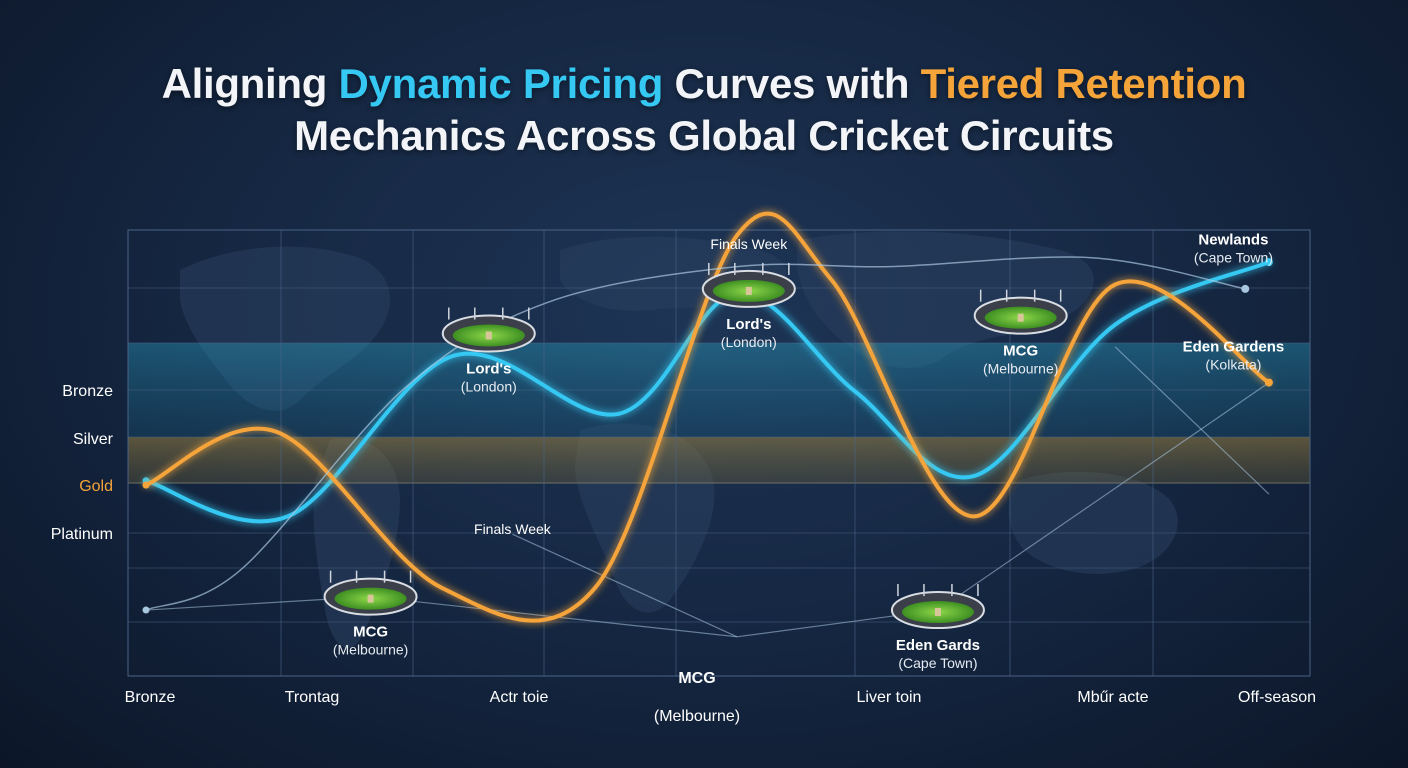 The height and width of the screenshot is (768, 1408). I want to click on y-tier-label-gold: Gold, so click(96, 486).